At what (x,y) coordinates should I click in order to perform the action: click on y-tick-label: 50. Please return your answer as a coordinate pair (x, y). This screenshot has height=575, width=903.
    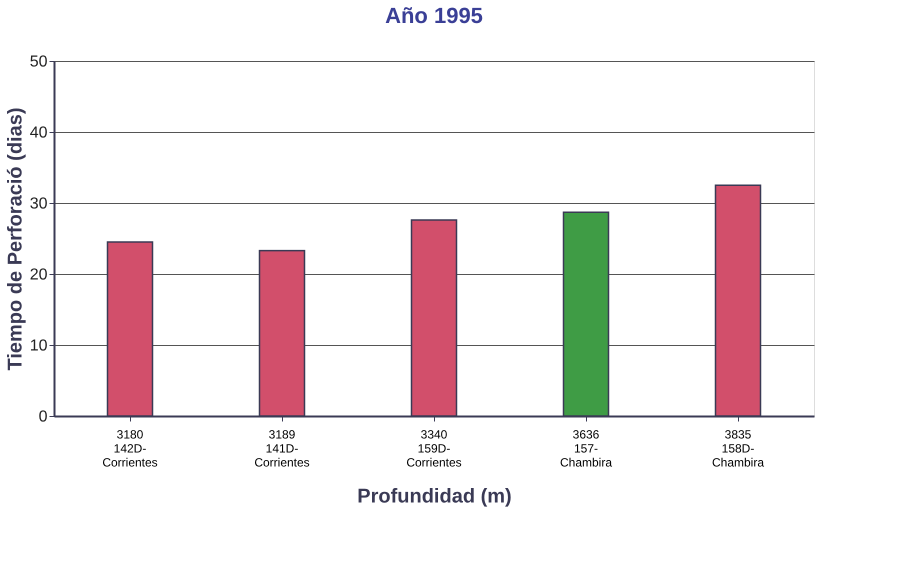
    Looking at the image, I should click on (39, 62).